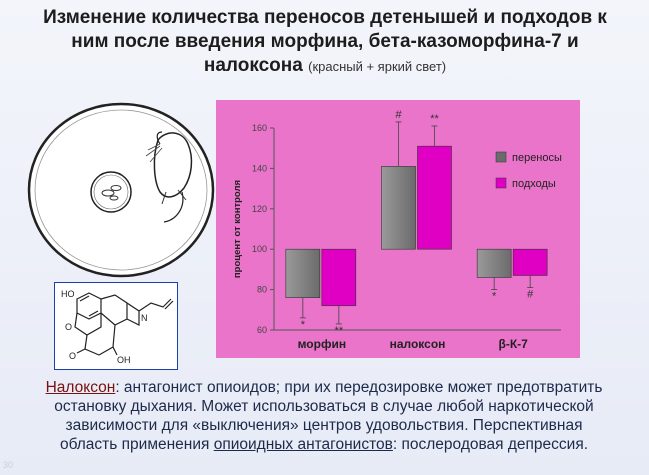  I want to click on page-number: 30, so click(8, 465).